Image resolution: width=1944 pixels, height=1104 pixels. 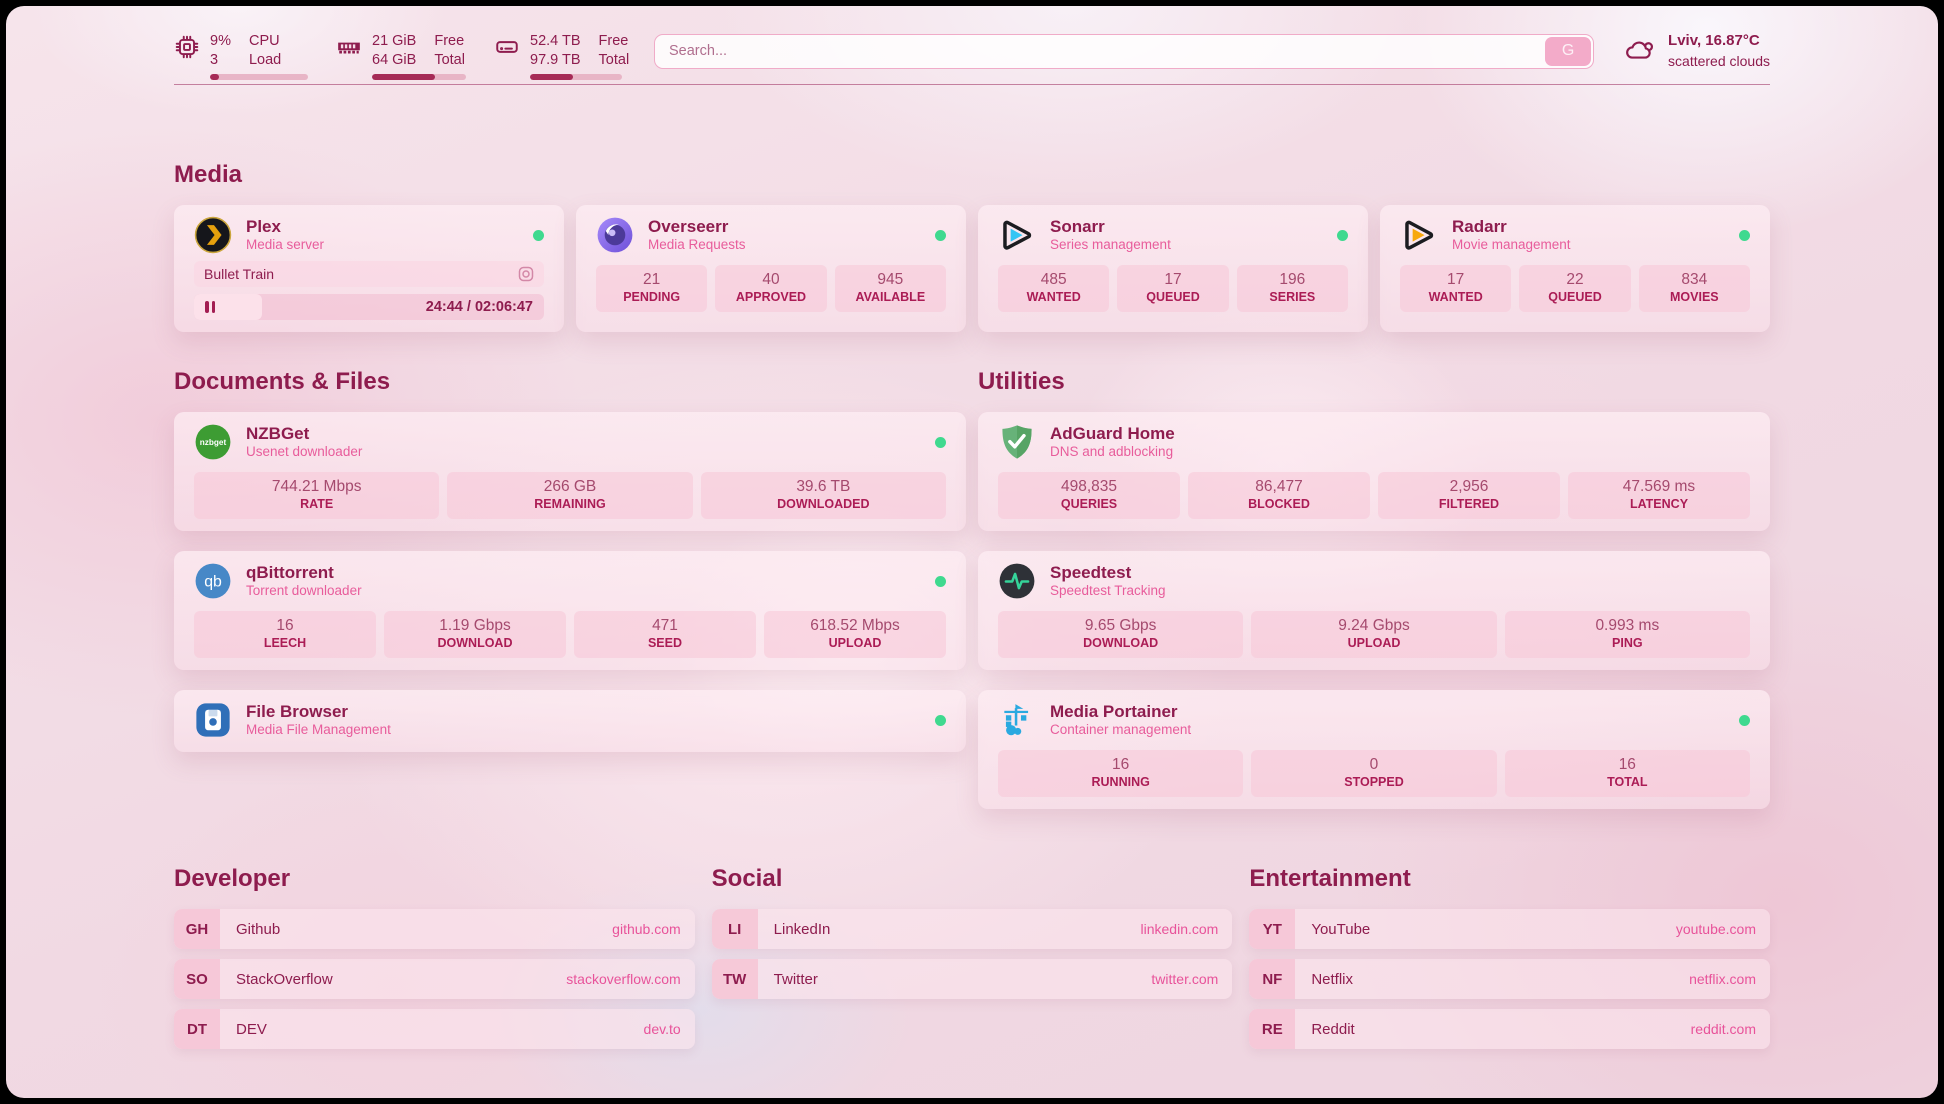 I want to click on search-input, so click(x=1099, y=51).